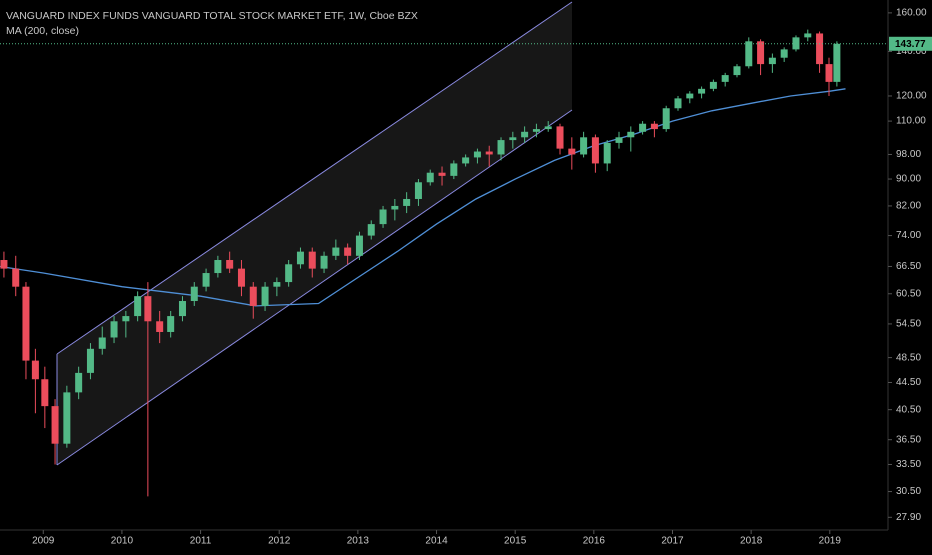 Image resolution: width=932 pixels, height=555 pixels. What do you see at coordinates (201, 541) in the screenshot?
I see `x-tick-label: 2011` at bounding box center [201, 541].